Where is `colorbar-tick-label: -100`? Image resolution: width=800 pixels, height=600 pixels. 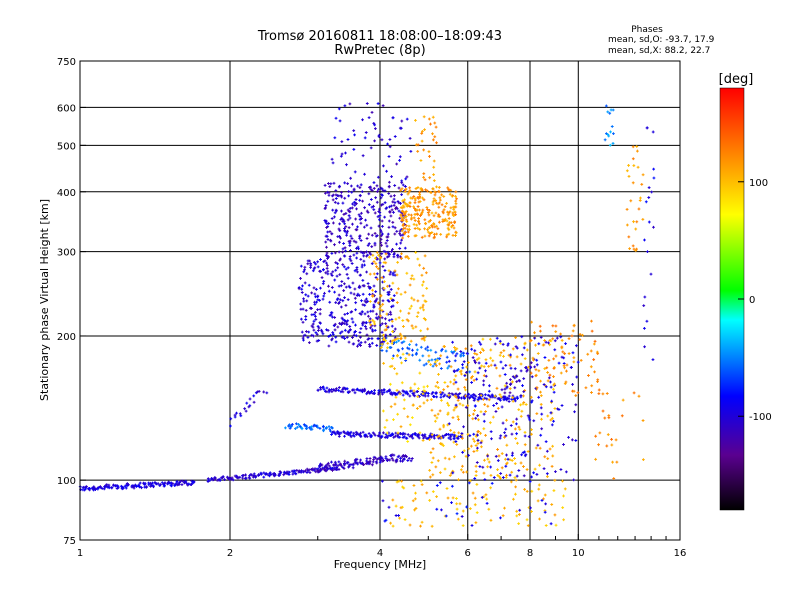 colorbar-tick-label: -100 is located at coordinates (760, 417).